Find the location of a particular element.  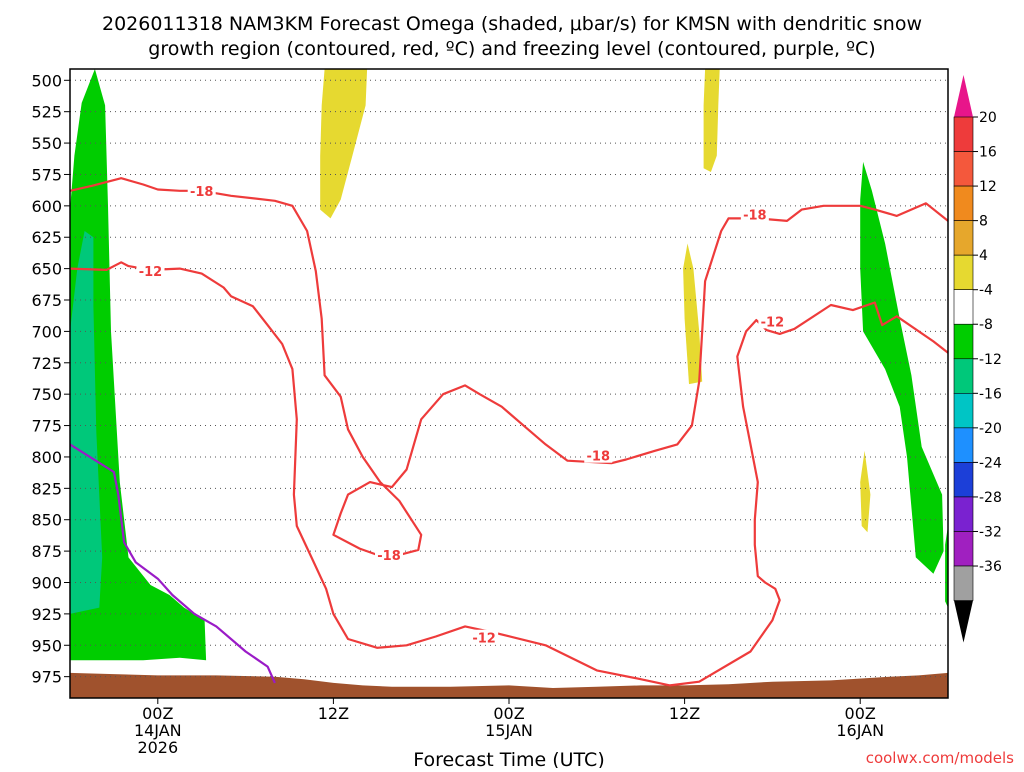

y-tick-label-550: 550 is located at coordinates (46, 143).